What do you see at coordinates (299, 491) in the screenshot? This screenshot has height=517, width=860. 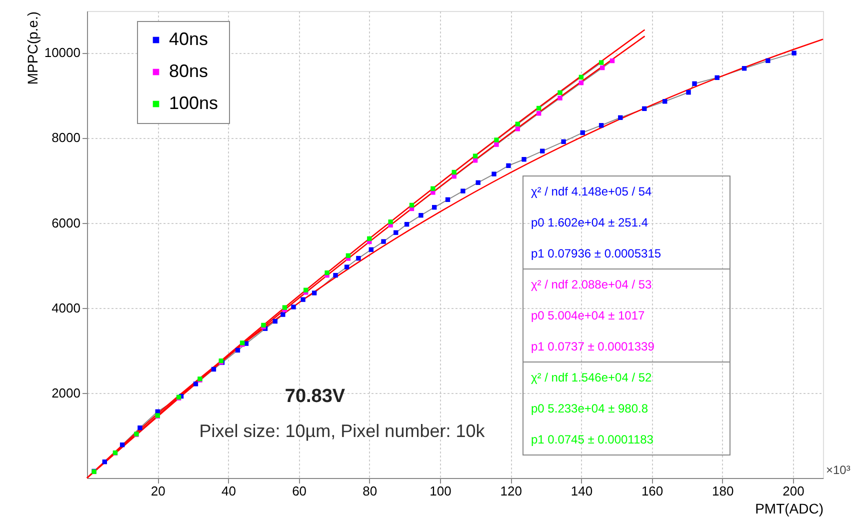 I see `x-tick-label: 60` at bounding box center [299, 491].